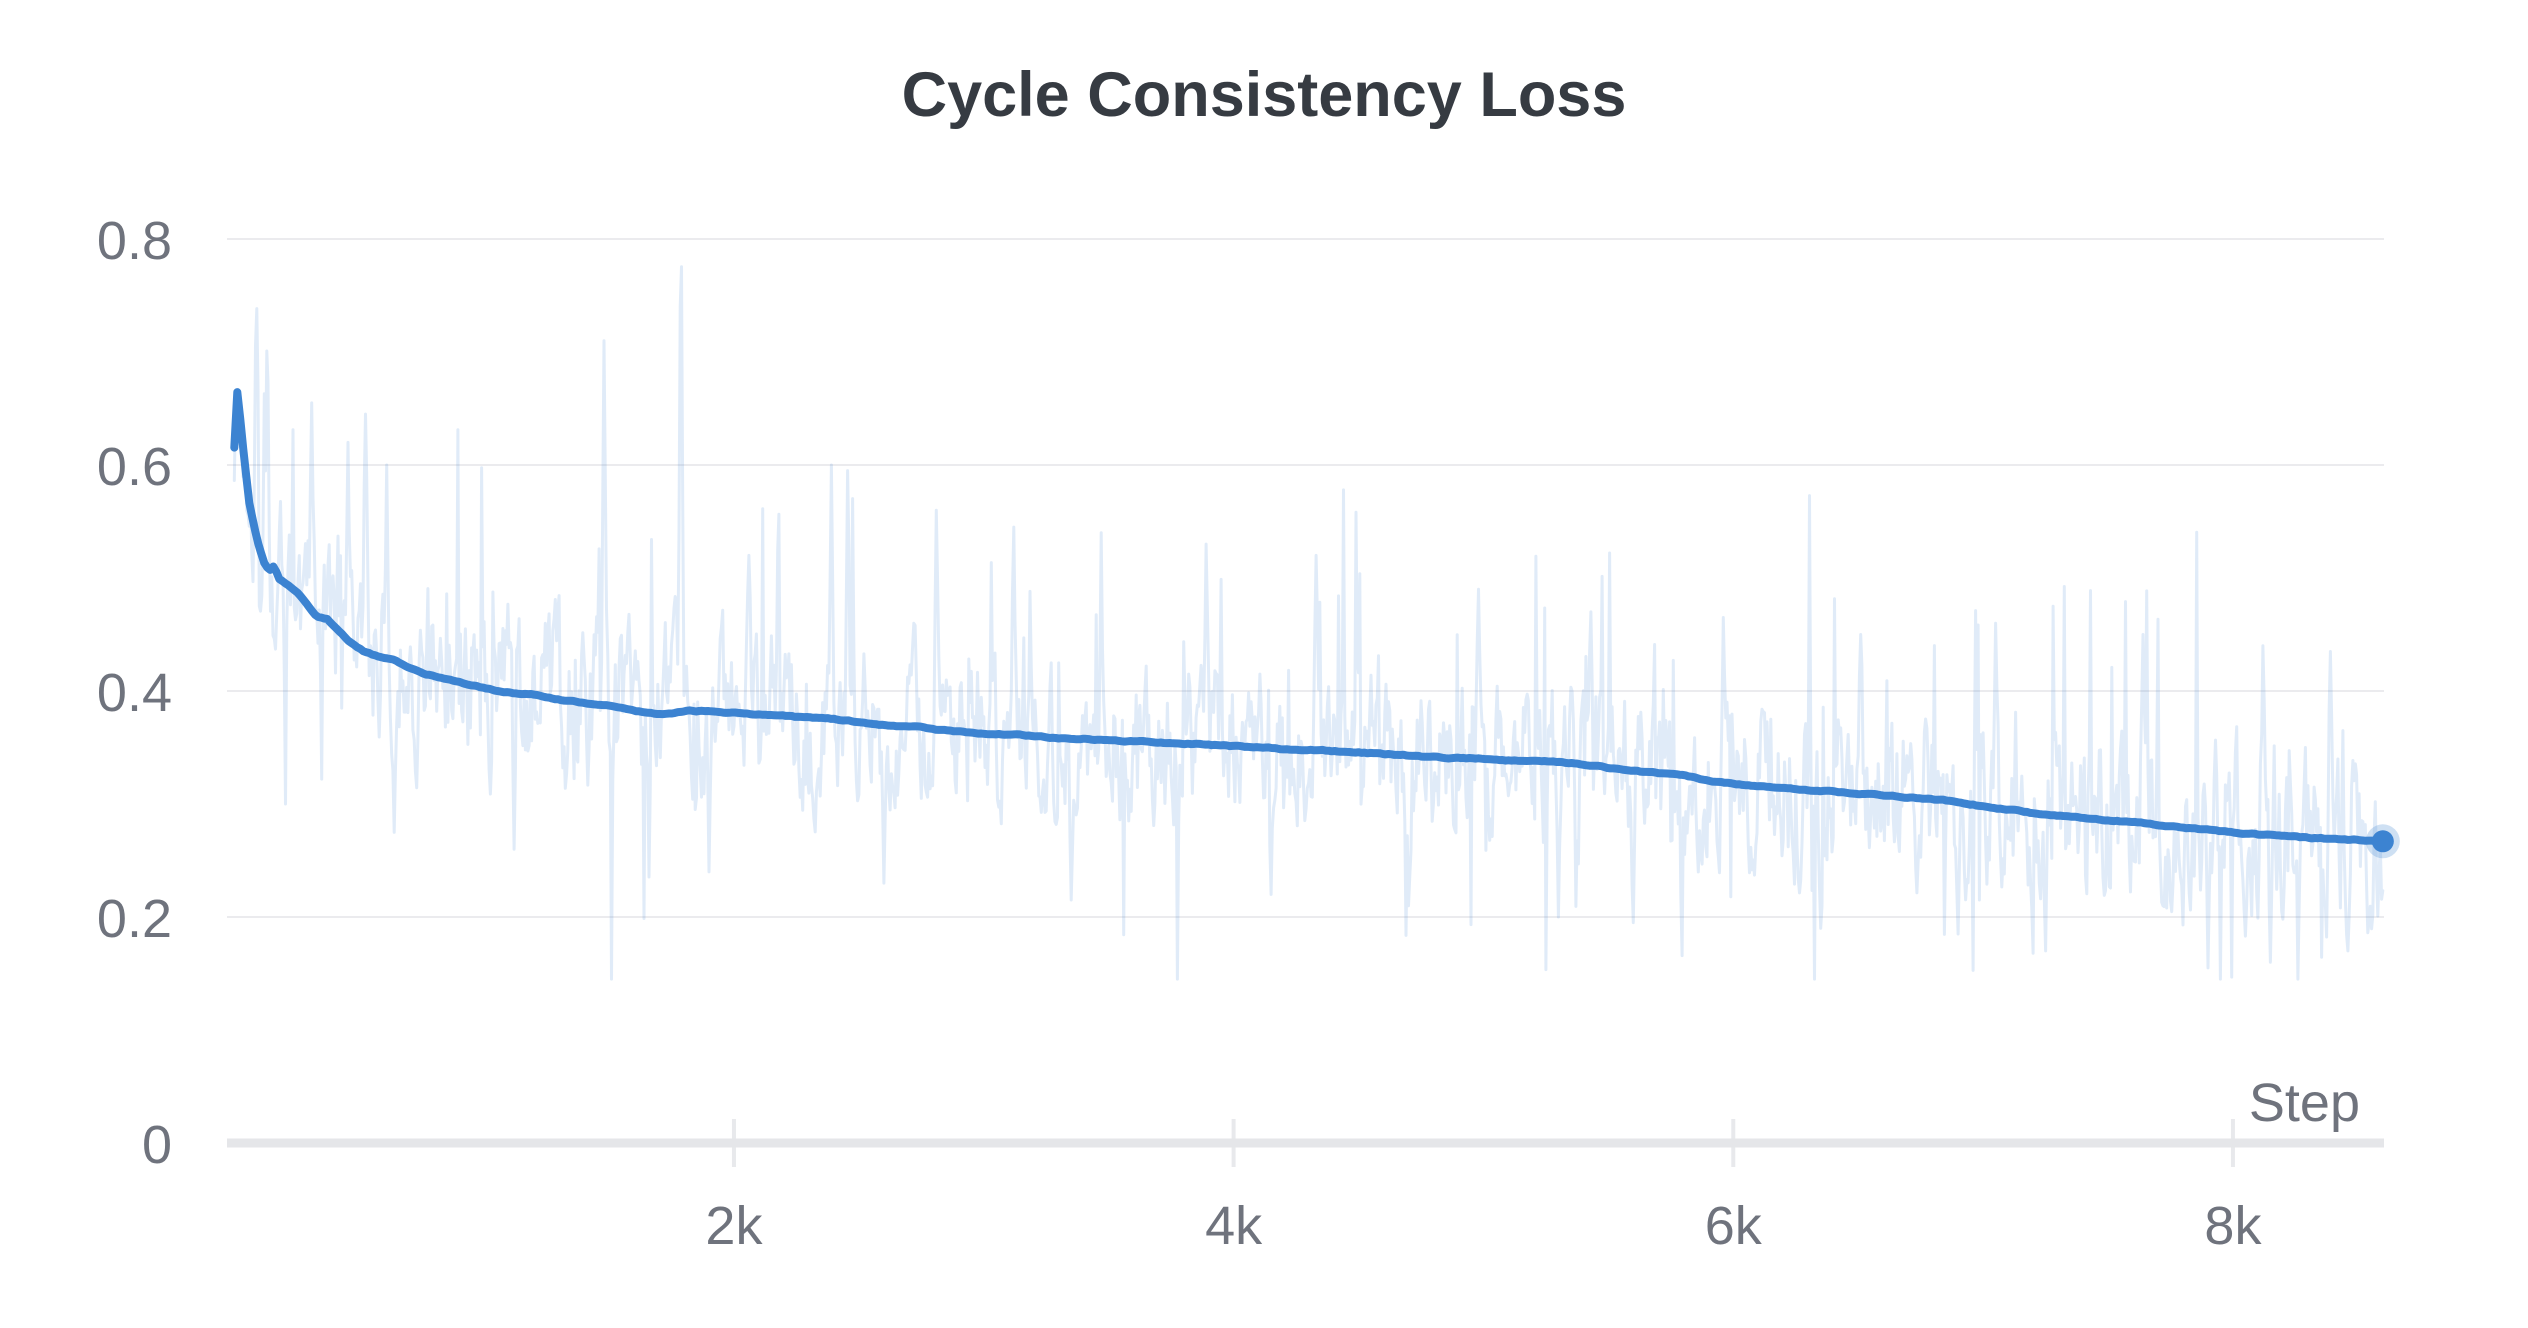 The width and height of the screenshot is (2528, 1328). Describe the element at coordinates (157, 1145) in the screenshot. I see `y-tick-label: 0` at that location.